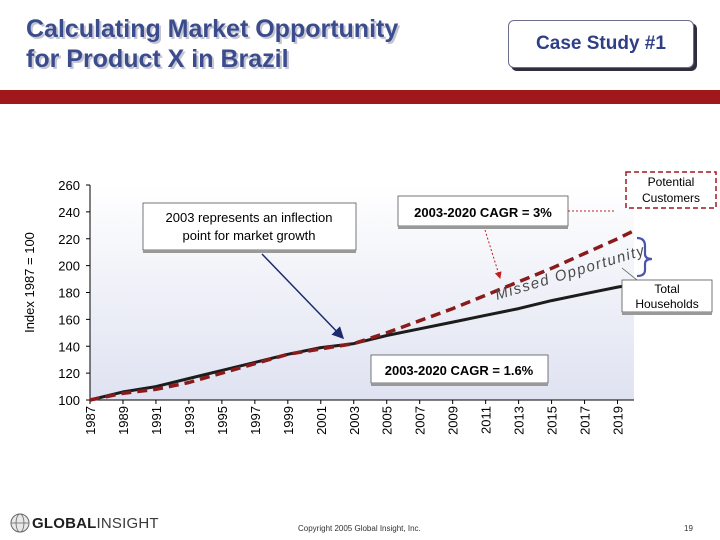 This screenshot has width=720, height=540. I want to click on x-tick-label: 2011, so click(486, 420).